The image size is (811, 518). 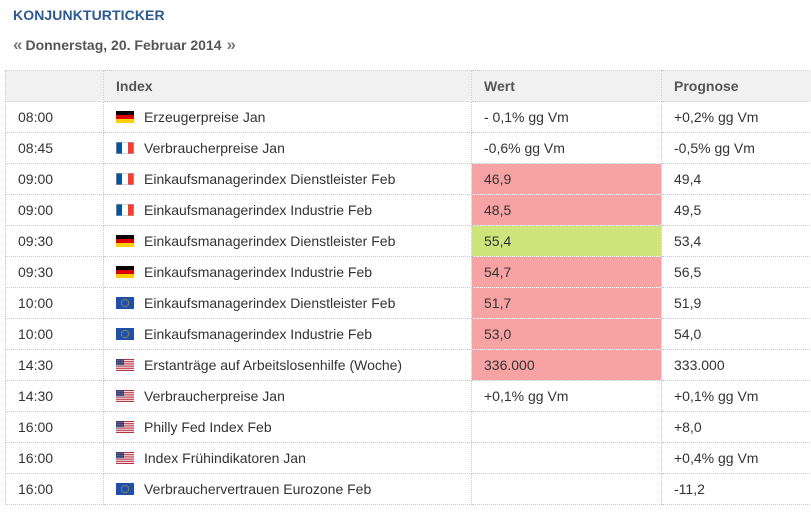 I want to click on ticker-title: KONJUNKTURTICKER, so click(x=89, y=15).